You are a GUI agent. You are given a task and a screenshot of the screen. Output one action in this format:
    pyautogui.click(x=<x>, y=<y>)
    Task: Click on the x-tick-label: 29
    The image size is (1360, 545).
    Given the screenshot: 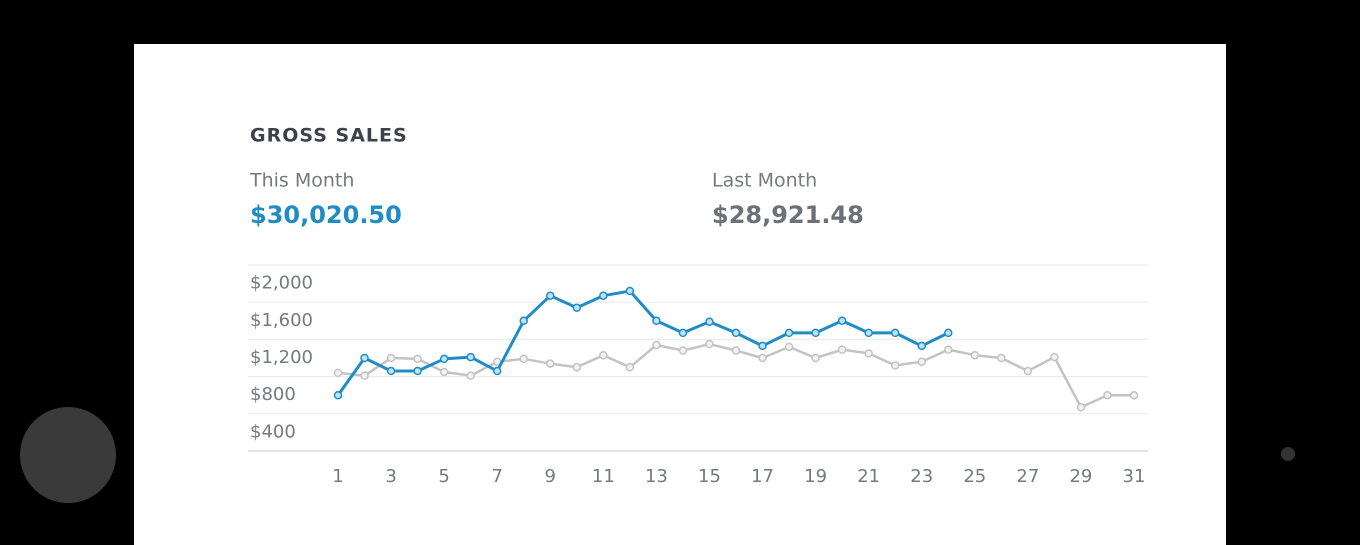 What is the action you would take?
    pyautogui.click(x=1080, y=476)
    